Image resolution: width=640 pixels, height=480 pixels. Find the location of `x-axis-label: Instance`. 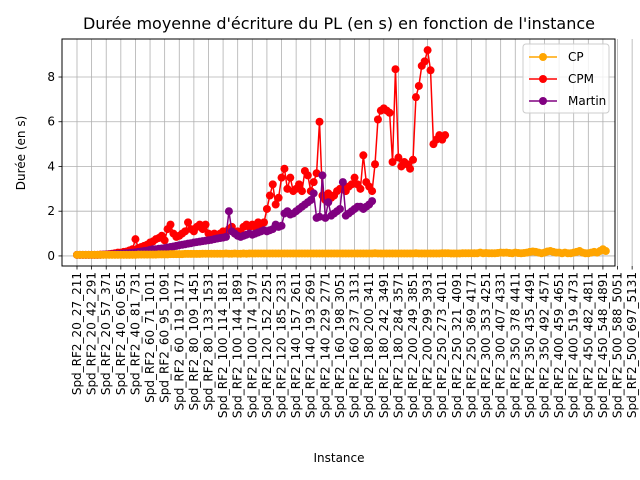

x-axis-label: Instance is located at coordinates (338, 458).